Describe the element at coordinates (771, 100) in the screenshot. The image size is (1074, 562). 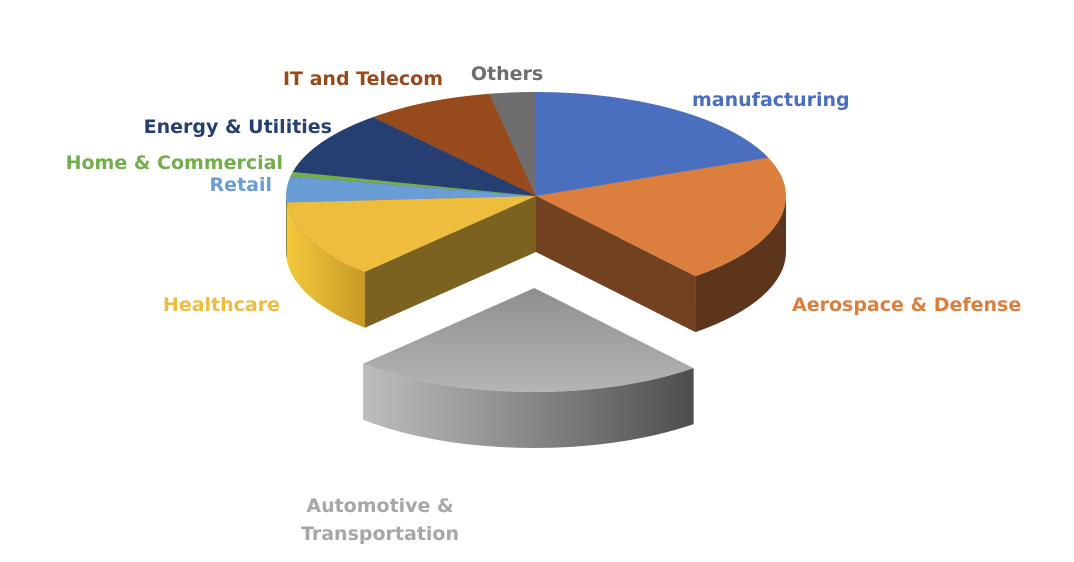
I see `label-manufacturing: manufacturing` at that location.